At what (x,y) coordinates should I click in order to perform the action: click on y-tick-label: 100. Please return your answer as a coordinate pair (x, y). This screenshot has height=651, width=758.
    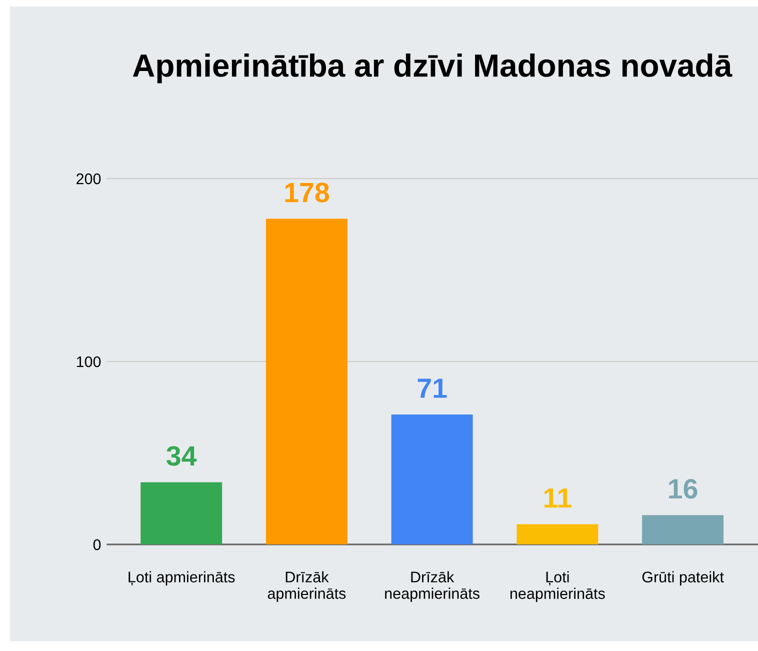
    Looking at the image, I should click on (88, 362).